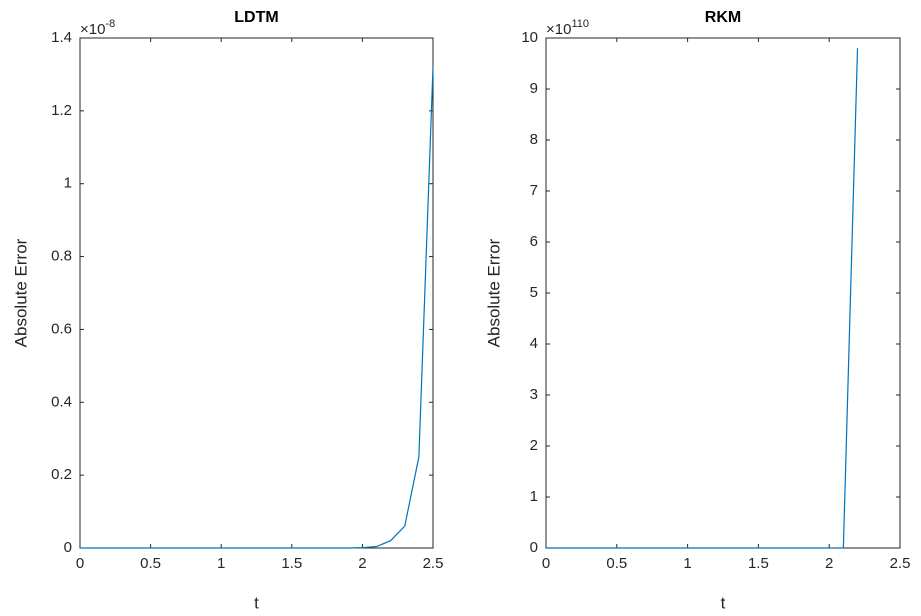  Describe the element at coordinates (529, 37) in the screenshot. I see `y-tick-label: 10` at that location.